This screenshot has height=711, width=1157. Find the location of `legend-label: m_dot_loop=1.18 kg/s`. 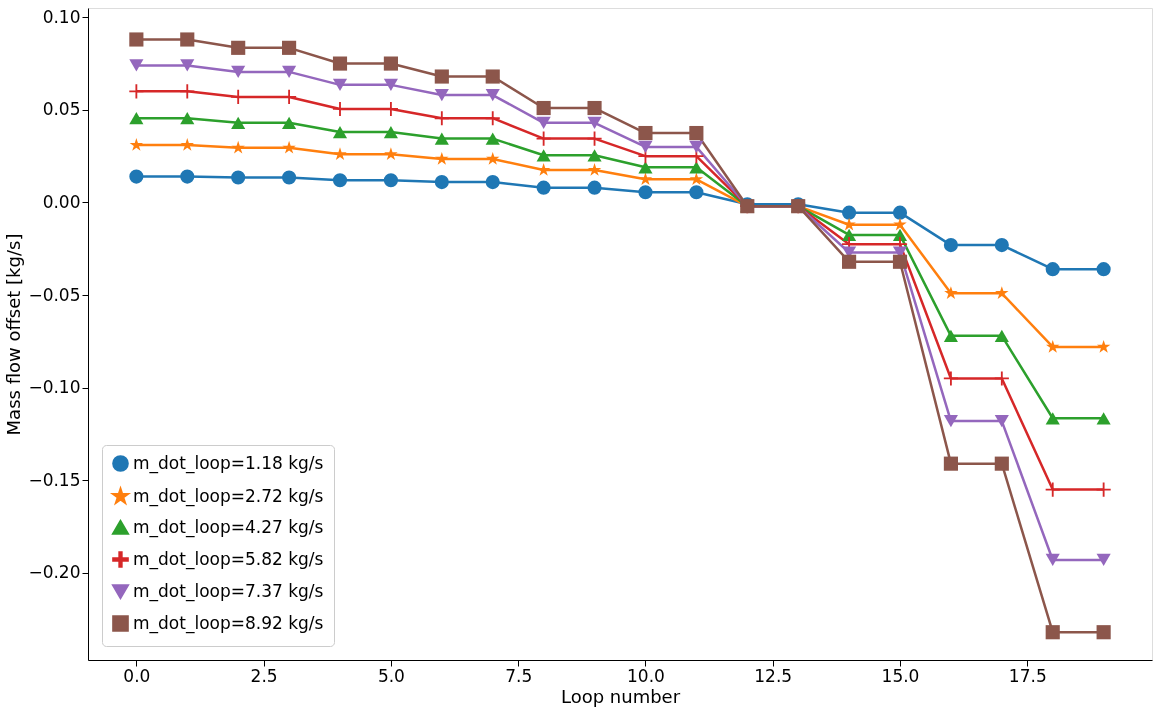

legend-label: m_dot_loop=1.18 kg/s is located at coordinates (228, 463).